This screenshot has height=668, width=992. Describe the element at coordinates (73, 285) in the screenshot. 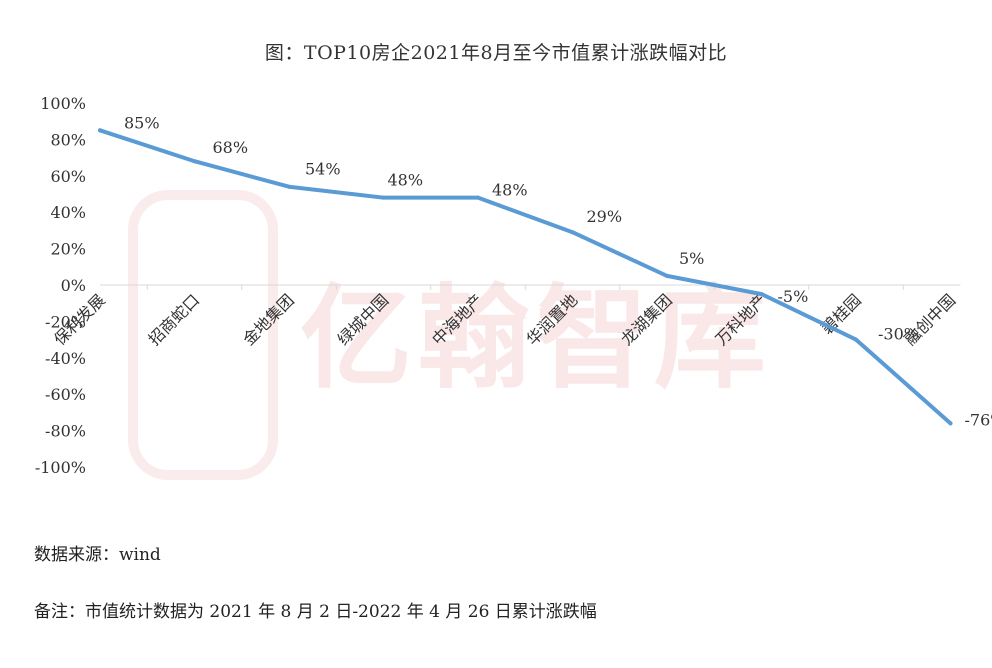

I see `y-tick-label: 0%` at that location.